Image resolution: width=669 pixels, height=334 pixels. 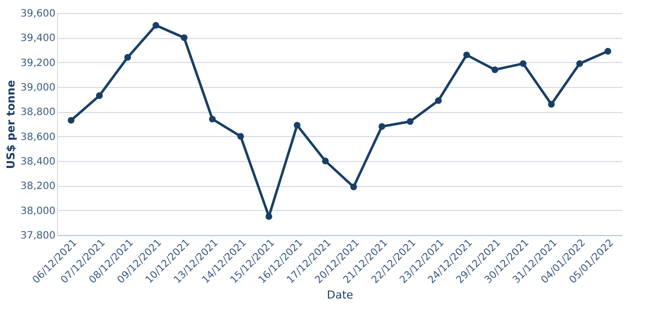 I want to click on y-tick-label: 39,000, so click(x=38, y=88).